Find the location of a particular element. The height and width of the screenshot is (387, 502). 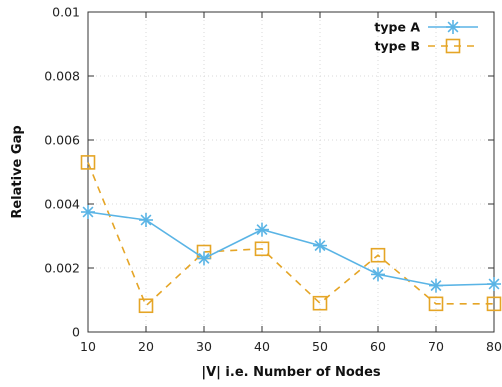

x-tick-label: 10 is located at coordinates (88, 346).